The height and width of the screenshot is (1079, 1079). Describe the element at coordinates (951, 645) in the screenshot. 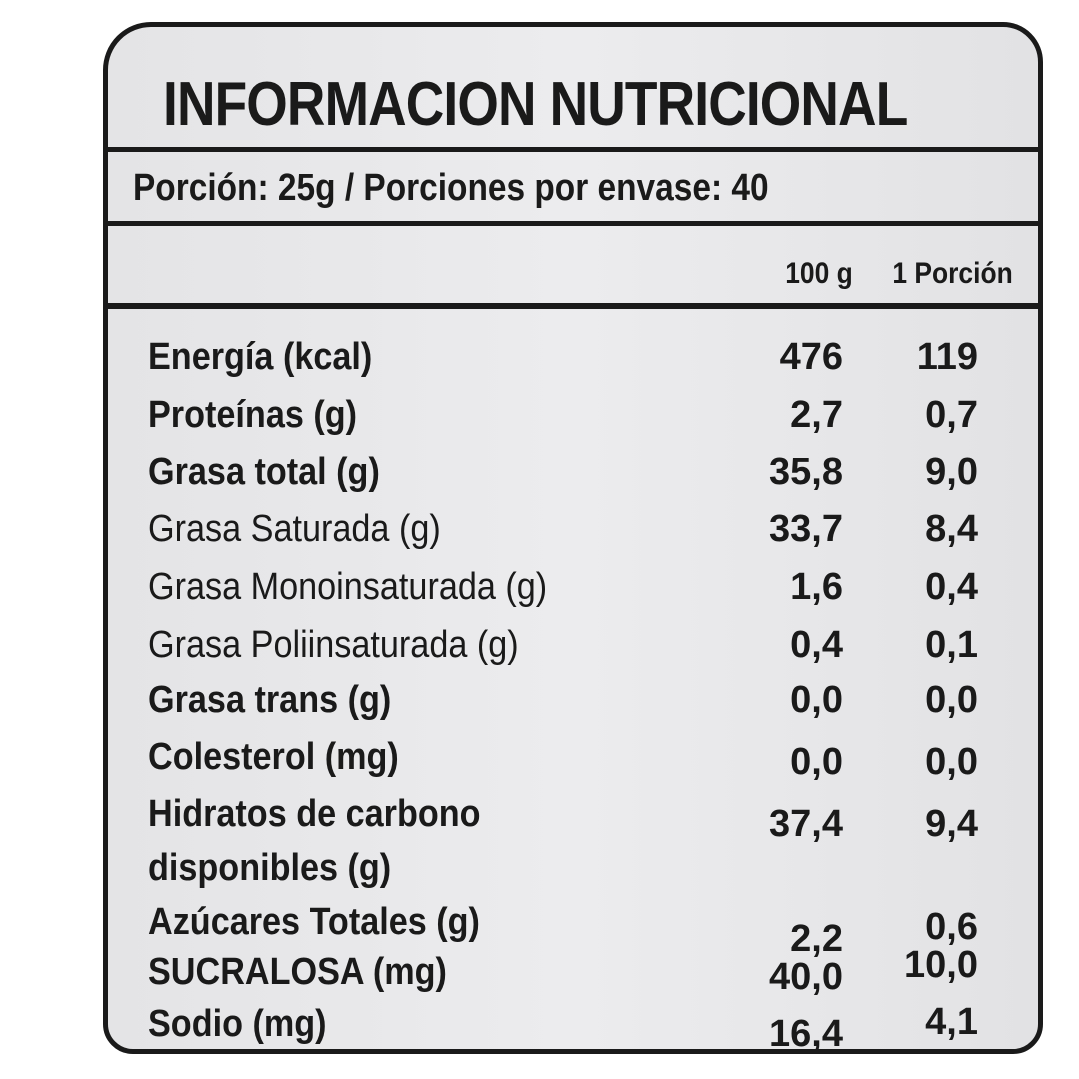

I see `value-portion: 0,1` at that location.